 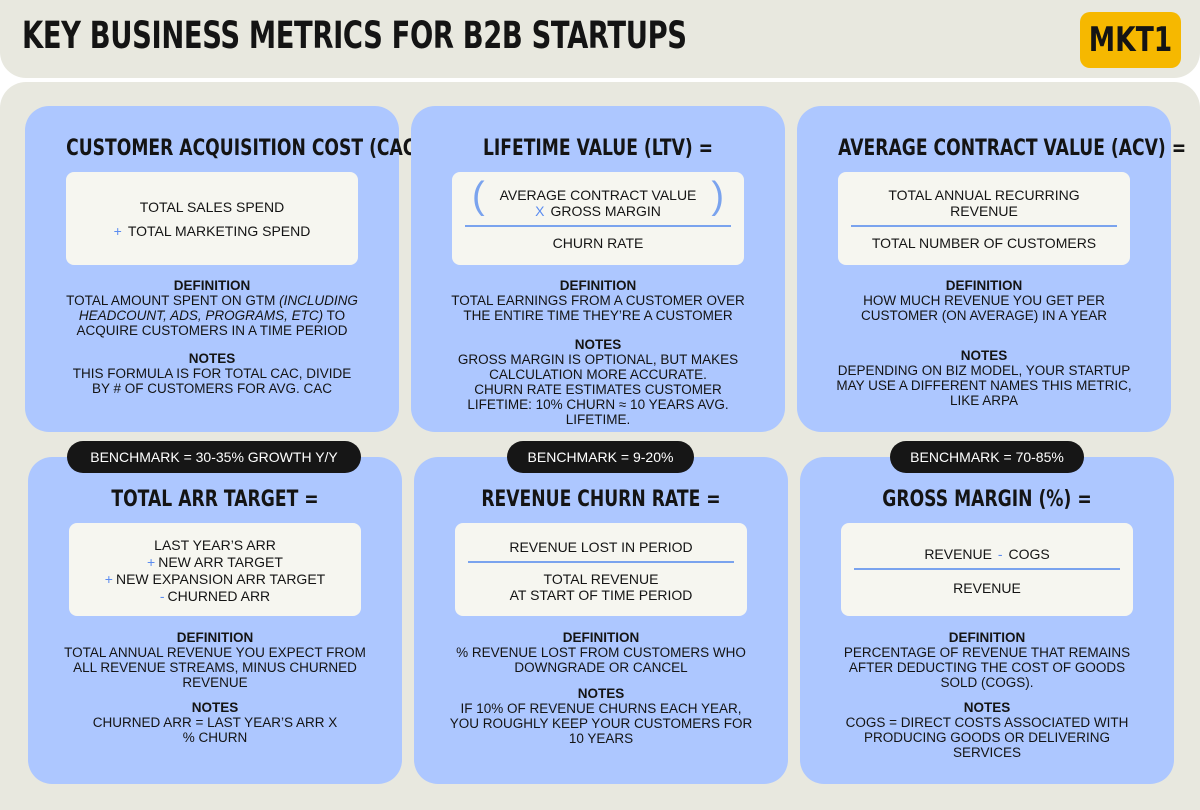 What do you see at coordinates (987, 737) in the screenshot?
I see `notes-line: PRODUCING GOODS OR DELIVERING` at bounding box center [987, 737].